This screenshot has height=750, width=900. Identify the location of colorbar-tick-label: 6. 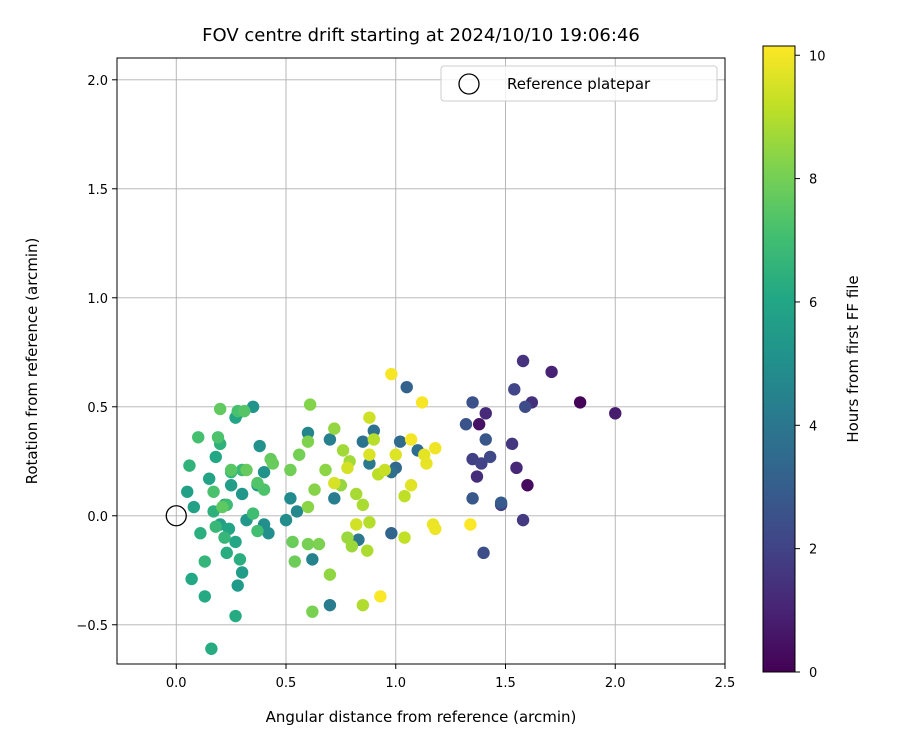
(813, 303).